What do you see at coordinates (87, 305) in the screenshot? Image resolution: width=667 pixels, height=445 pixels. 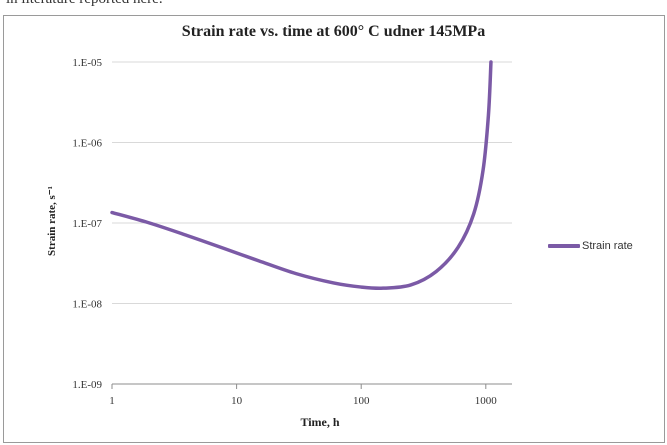 I see `y-tick-label: 1.E-08` at bounding box center [87, 305].